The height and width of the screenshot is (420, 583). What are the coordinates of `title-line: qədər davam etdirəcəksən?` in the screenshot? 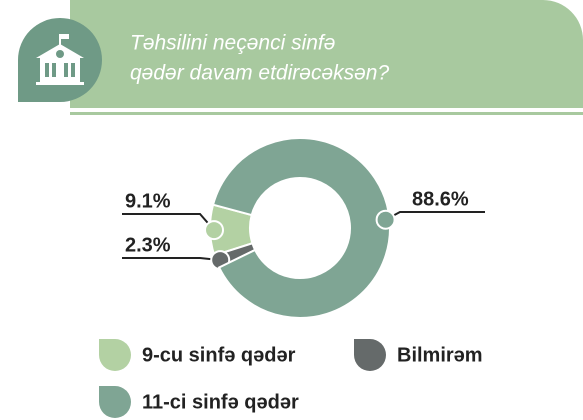 It's located at (259, 73).